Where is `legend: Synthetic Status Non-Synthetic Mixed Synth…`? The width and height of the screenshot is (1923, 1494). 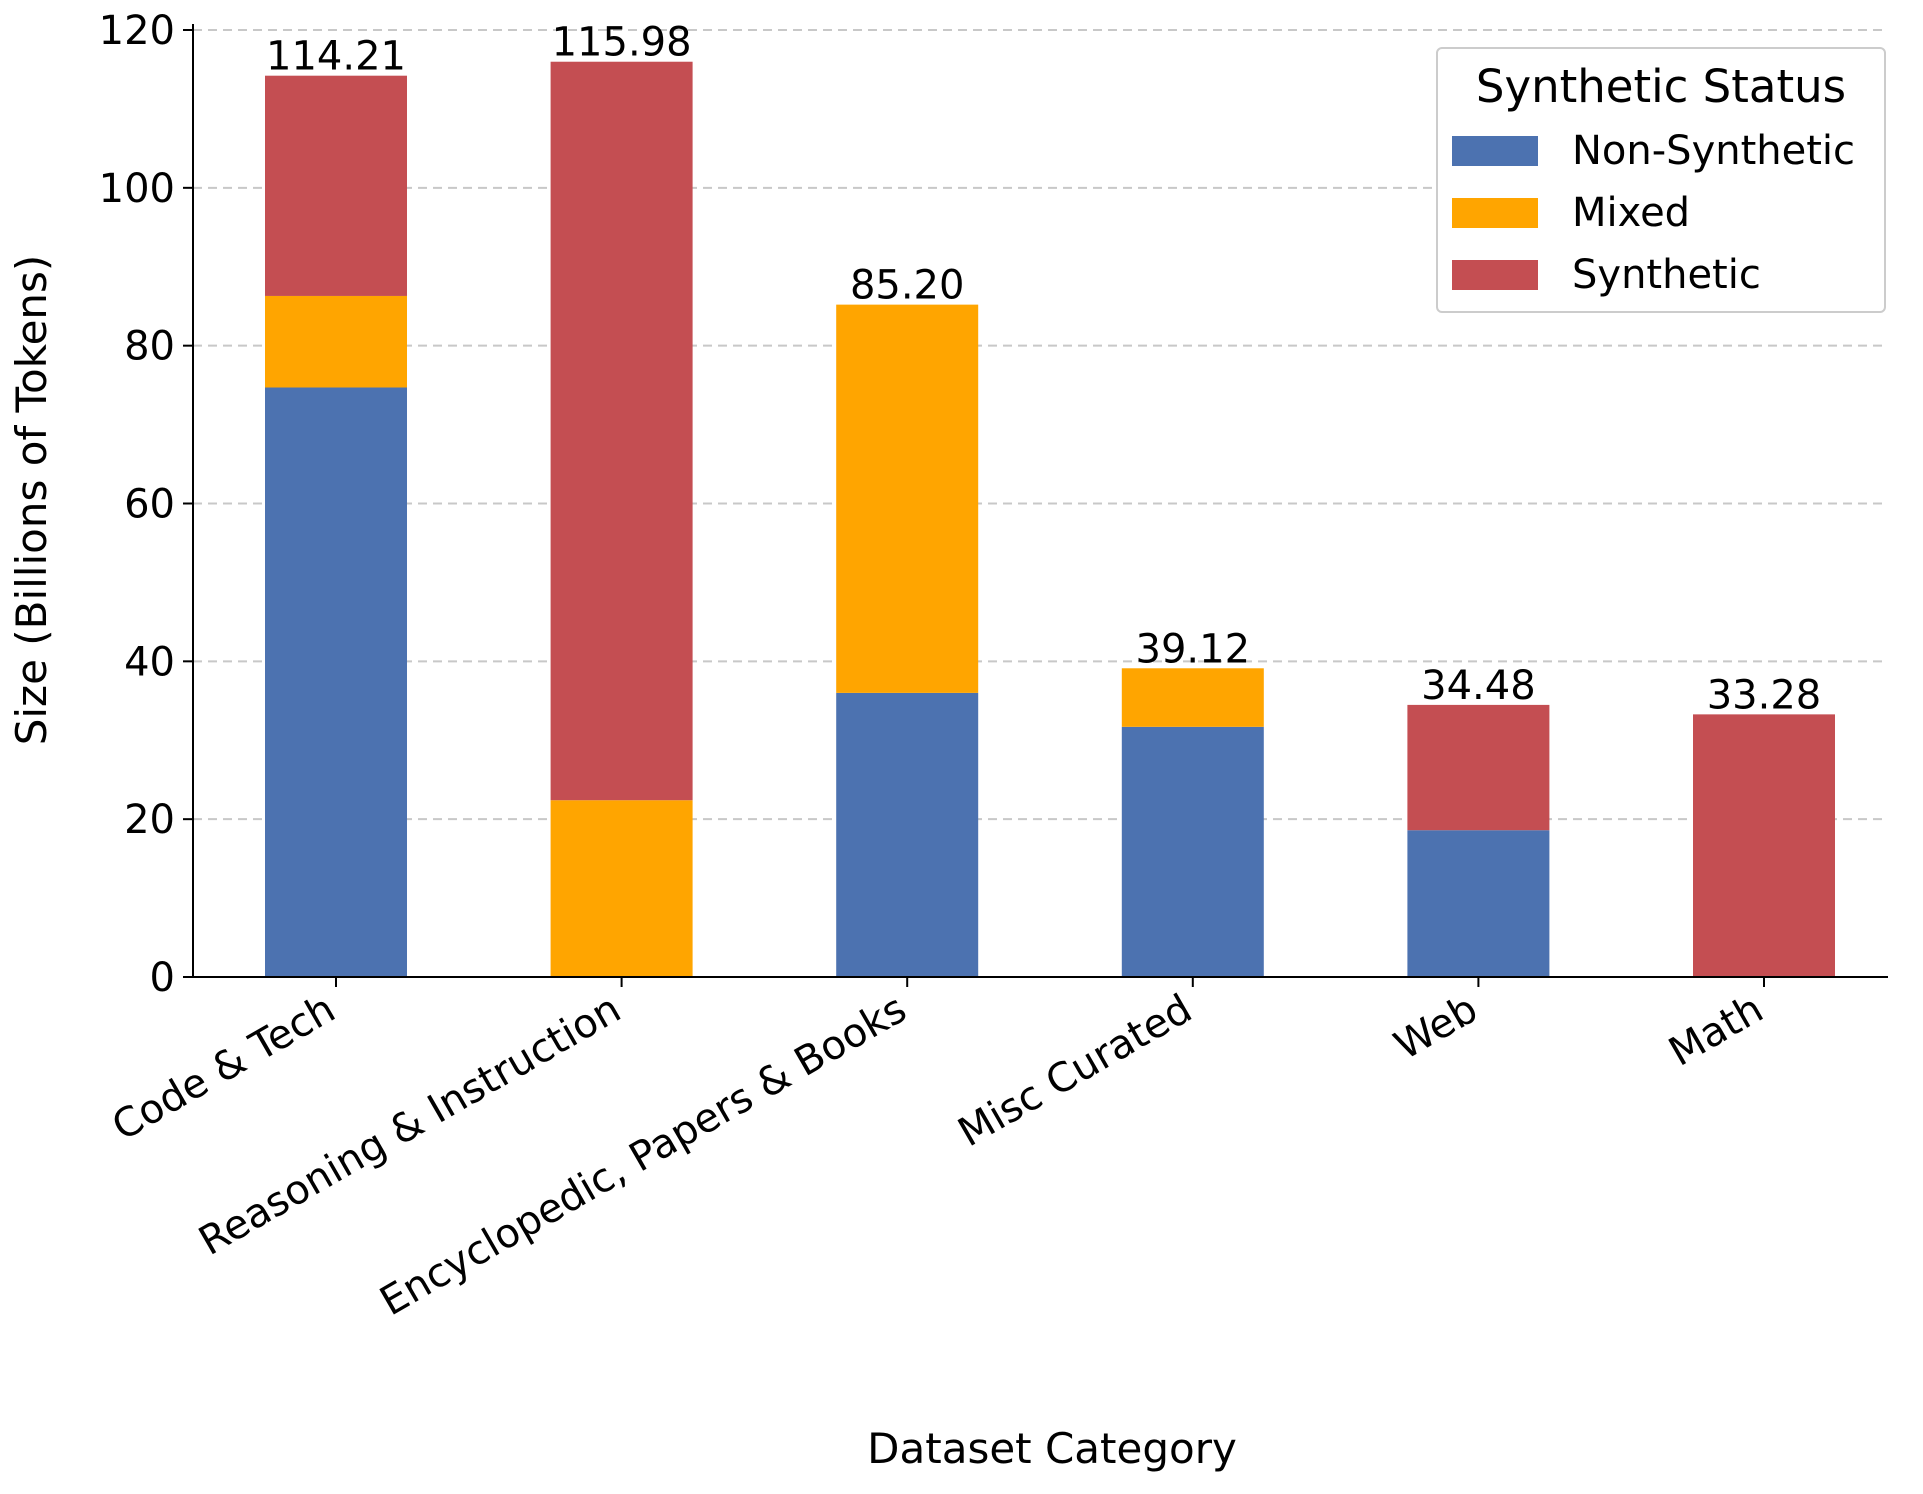
legend: Synthetic Status Non-Synthetic Mixed Synth… is located at coordinates (1661, 180).